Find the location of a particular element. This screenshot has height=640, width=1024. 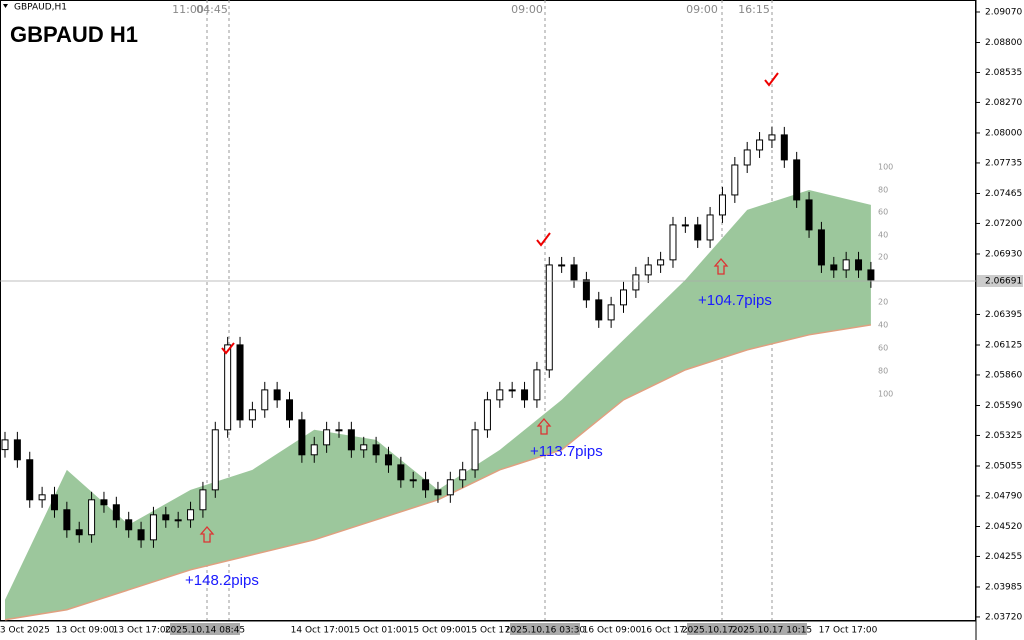

y-tick-label: 2.06125 is located at coordinates (1003, 345).